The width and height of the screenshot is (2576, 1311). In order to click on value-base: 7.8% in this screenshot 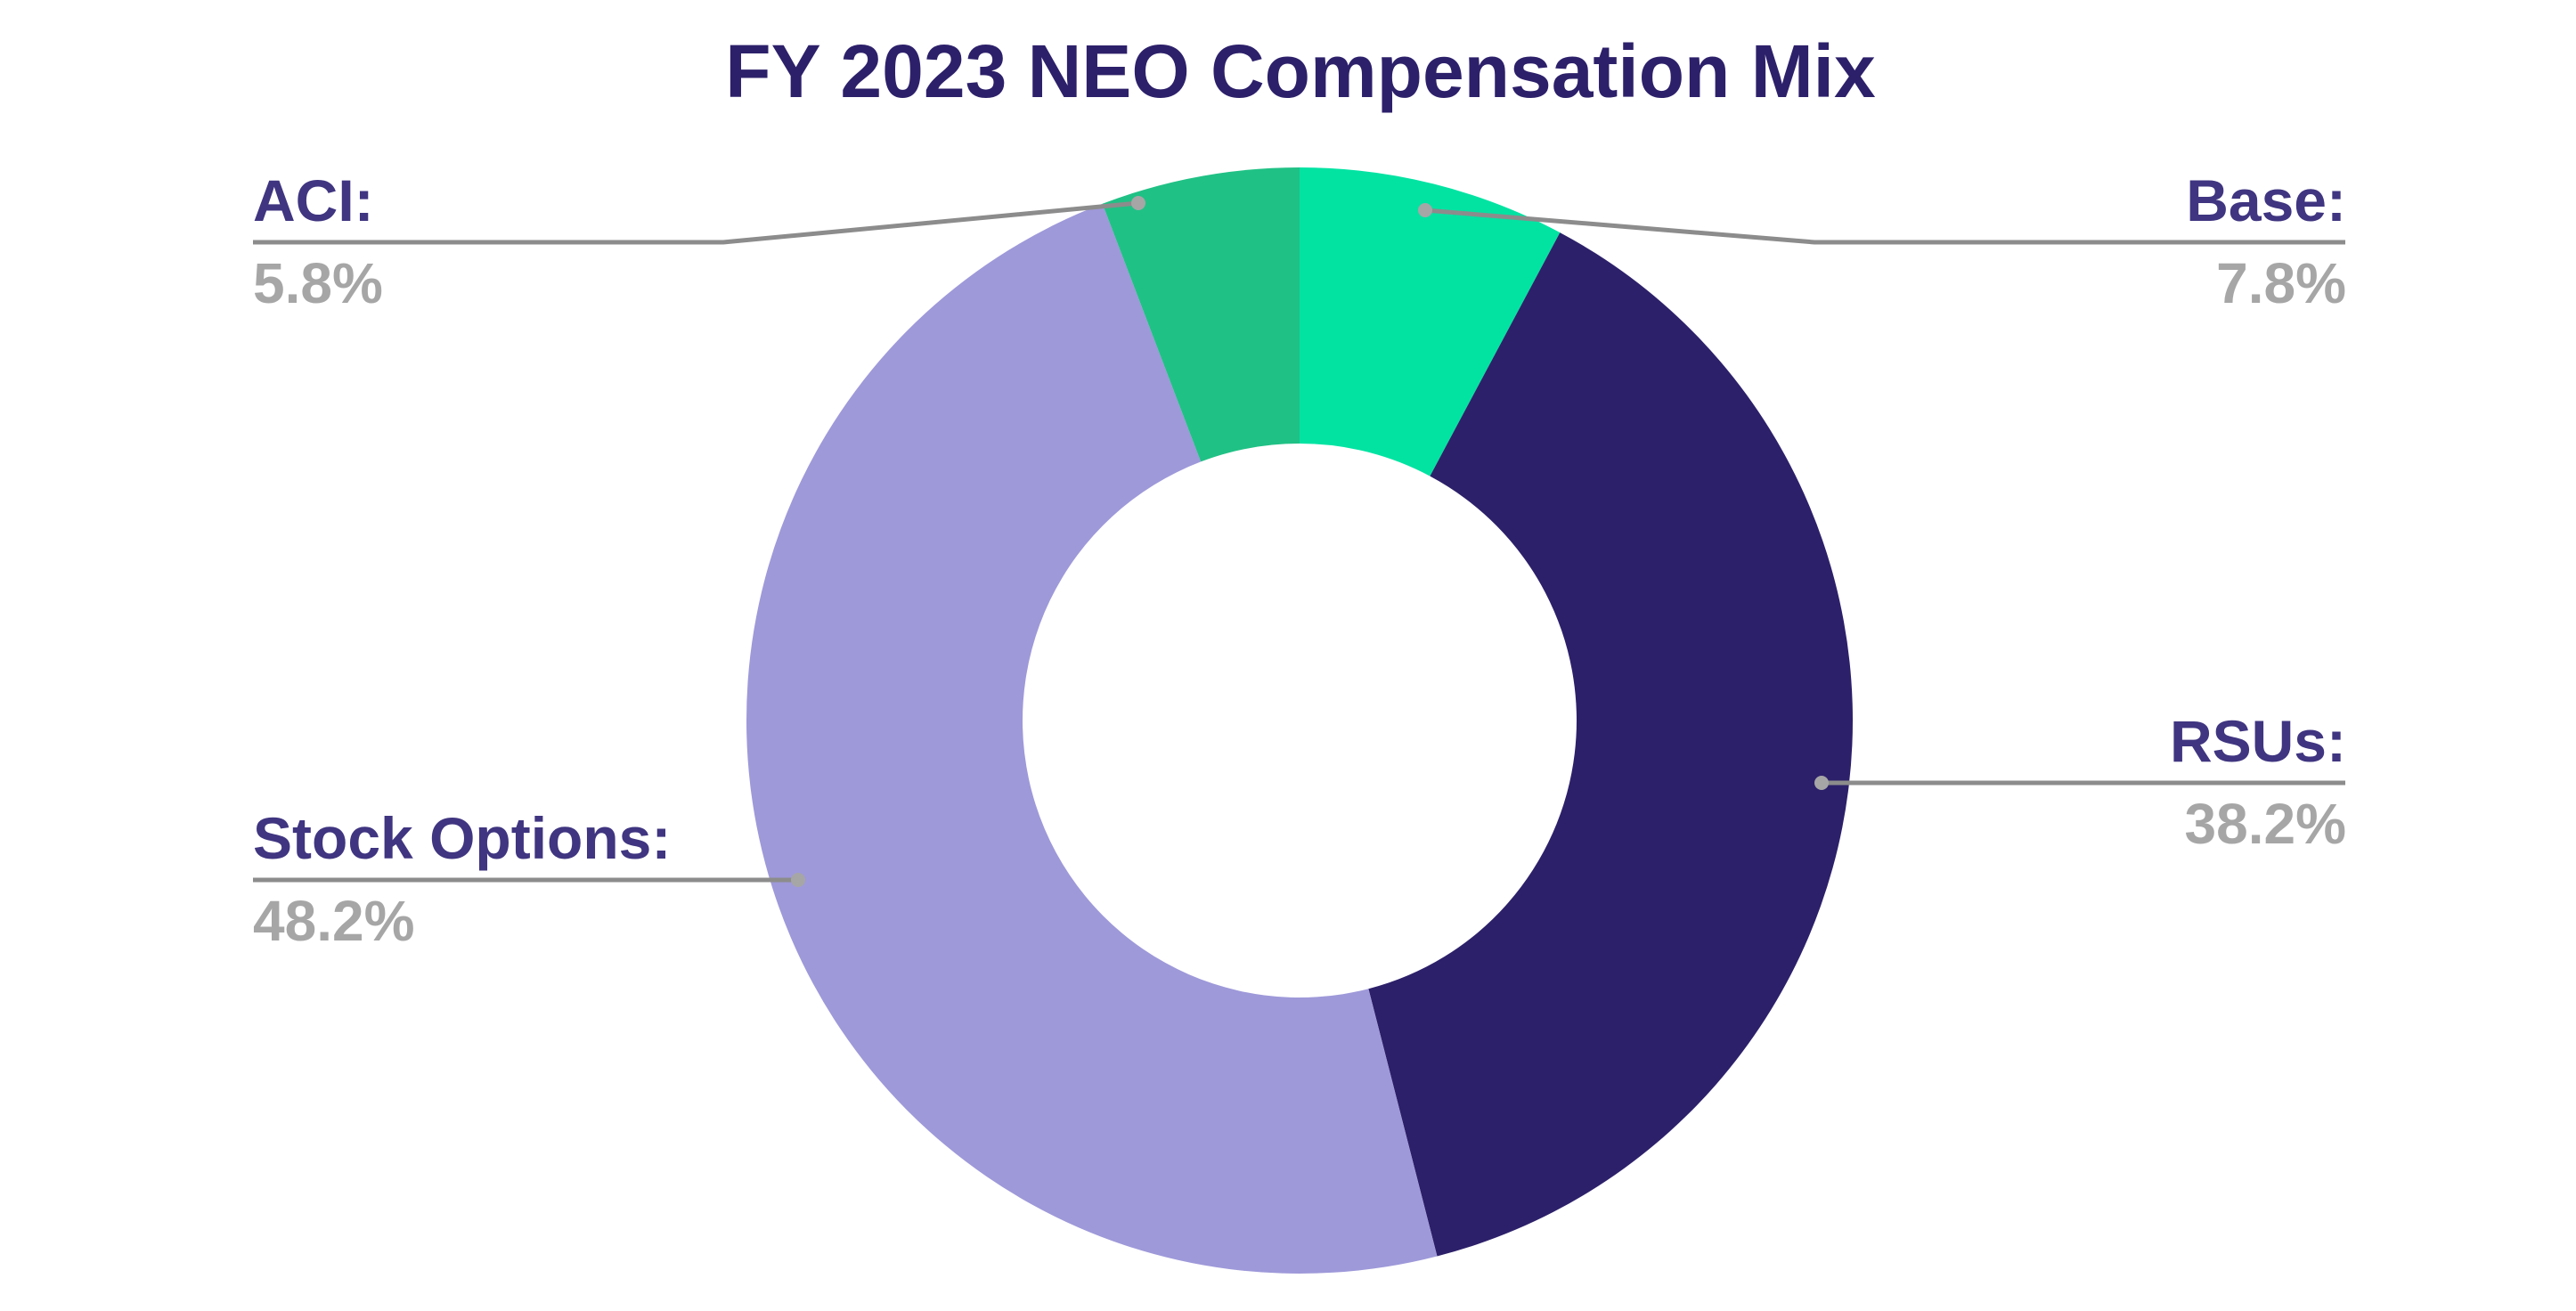, I will do `click(2281, 283)`.